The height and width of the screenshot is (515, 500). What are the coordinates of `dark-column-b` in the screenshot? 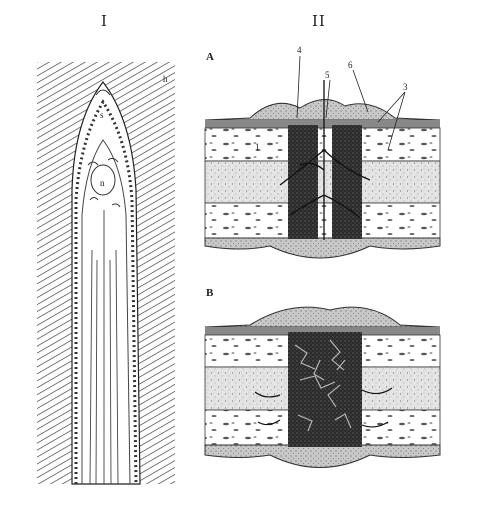 It's located at (325, 389).